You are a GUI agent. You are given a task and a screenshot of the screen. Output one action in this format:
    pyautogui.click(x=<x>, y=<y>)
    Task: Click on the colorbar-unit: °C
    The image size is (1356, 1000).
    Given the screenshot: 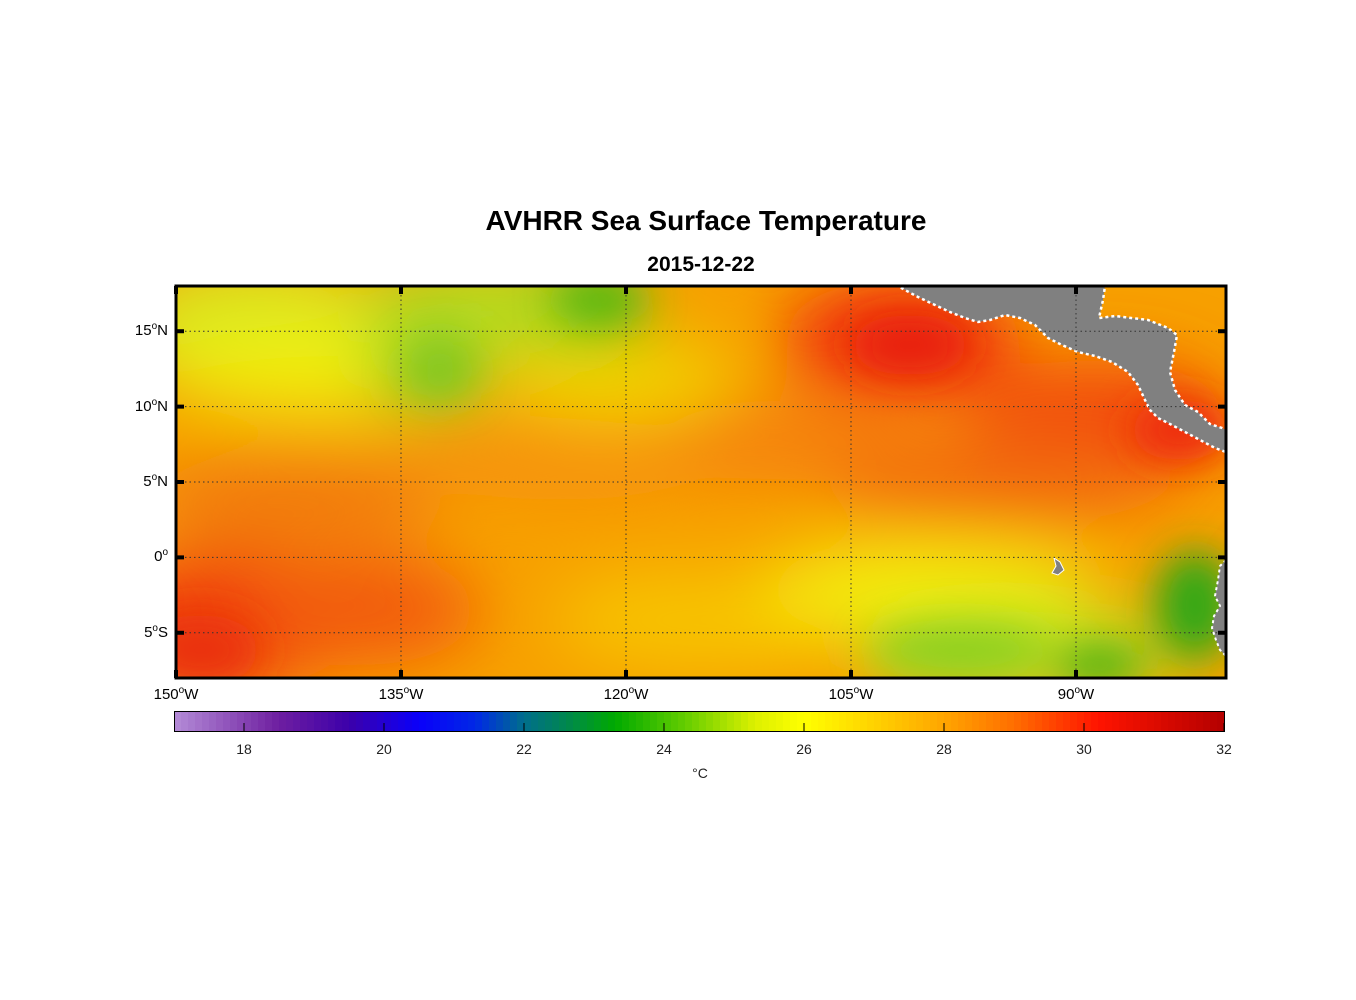 What is the action you would take?
    pyautogui.click(x=700, y=773)
    